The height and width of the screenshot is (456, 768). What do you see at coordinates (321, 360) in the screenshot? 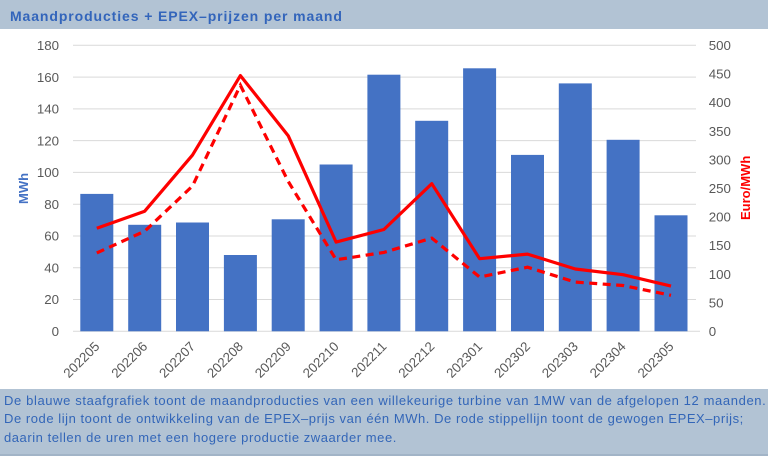
I see `svg-text: 202210` at bounding box center [321, 360].